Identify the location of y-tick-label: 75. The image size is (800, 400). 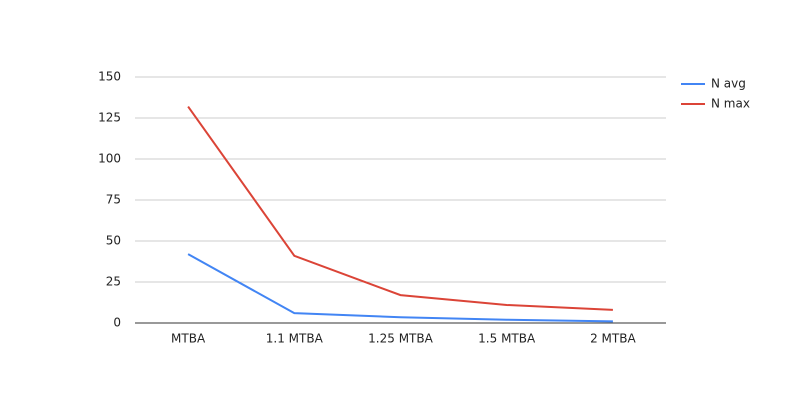
(113, 200).